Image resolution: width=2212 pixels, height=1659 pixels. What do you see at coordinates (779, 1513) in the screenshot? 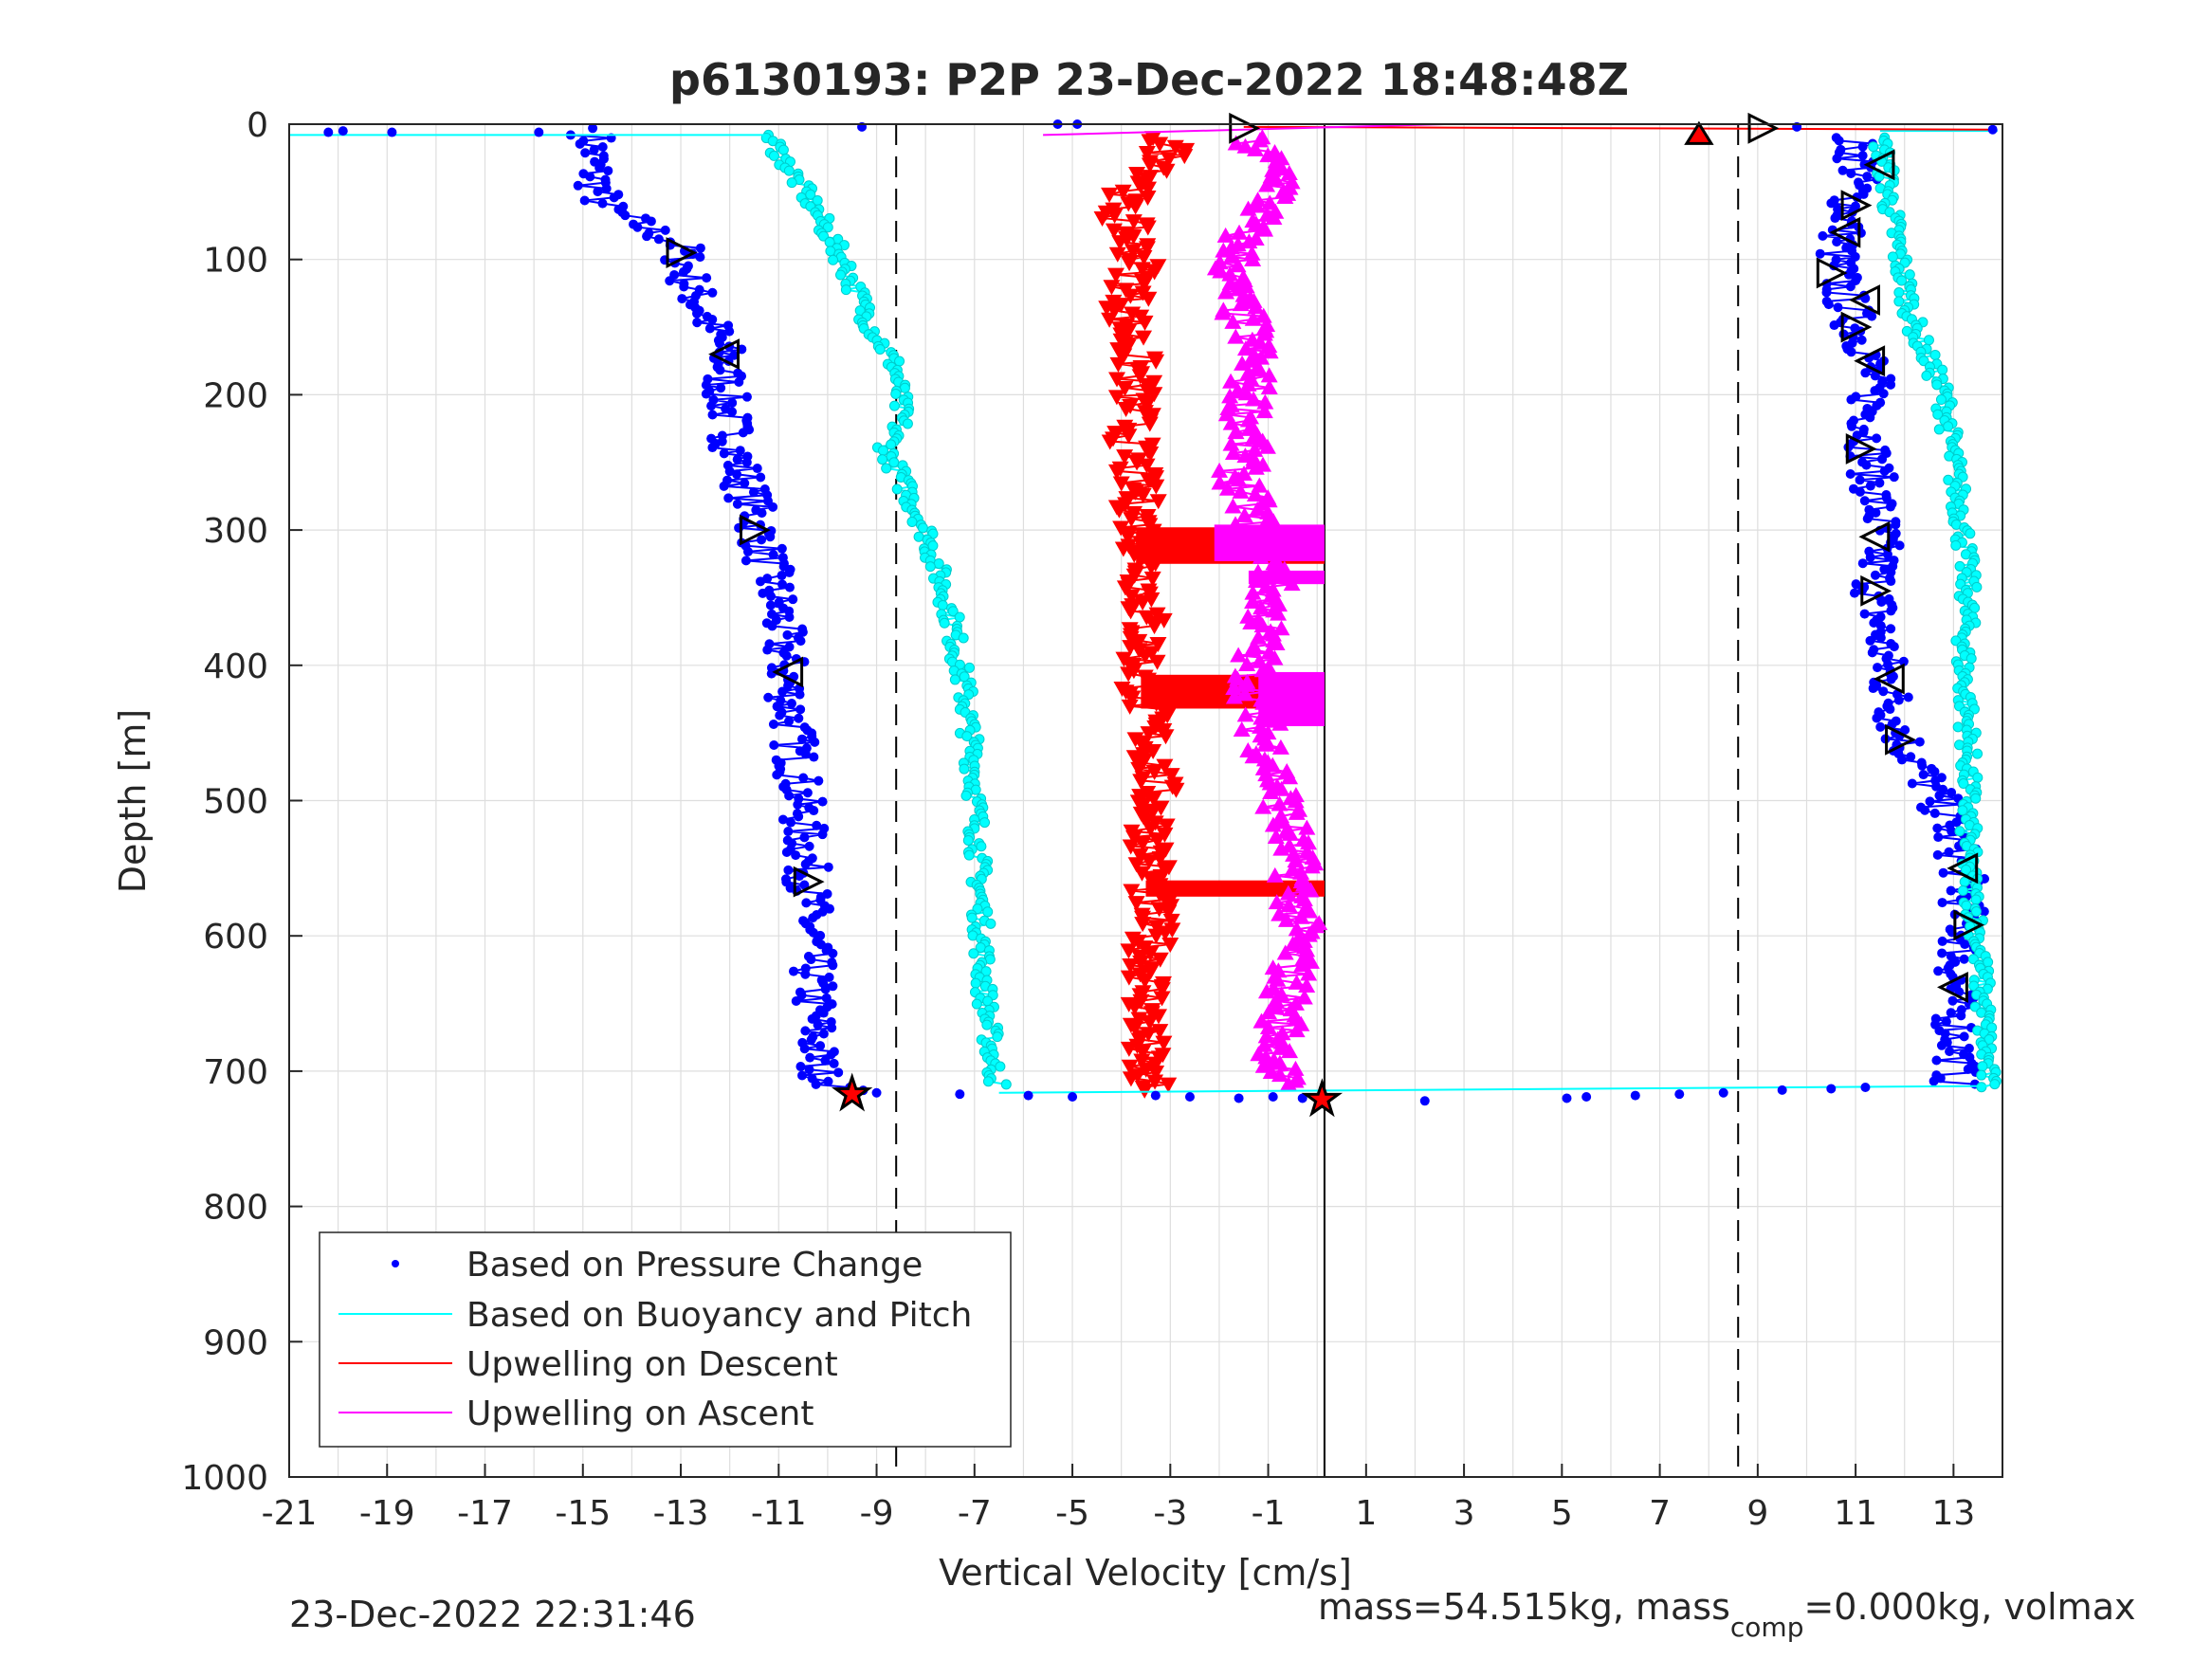
I see `x-tick-label: -11` at bounding box center [779, 1513].